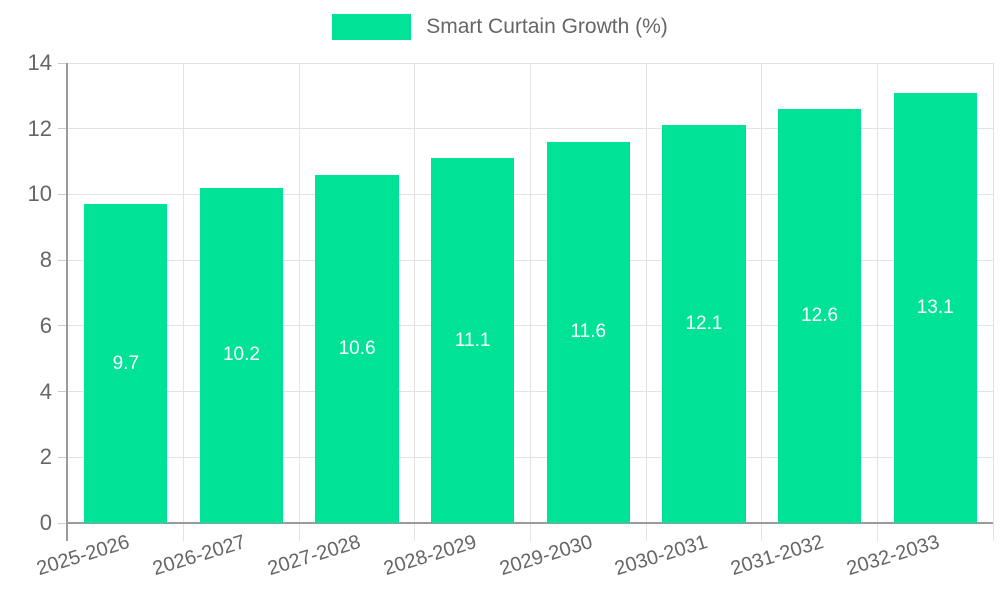 The image size is (1000, 600). I want to click on bar-value-label: 13.1, so click(935, 307).